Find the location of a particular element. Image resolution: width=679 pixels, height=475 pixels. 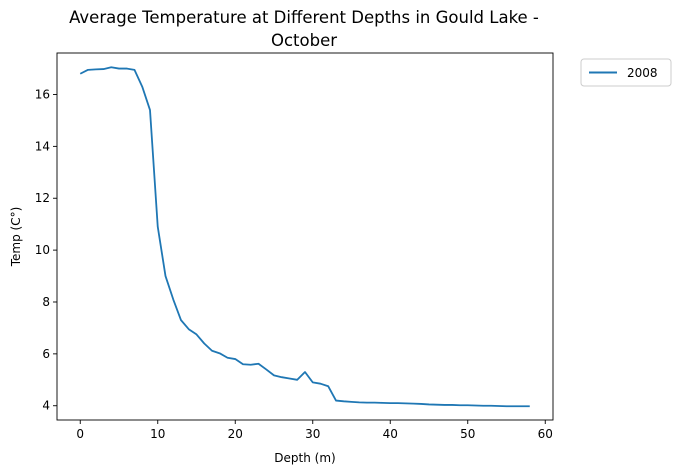

x-tick-label: 60 is located at coordinates (545, 434).